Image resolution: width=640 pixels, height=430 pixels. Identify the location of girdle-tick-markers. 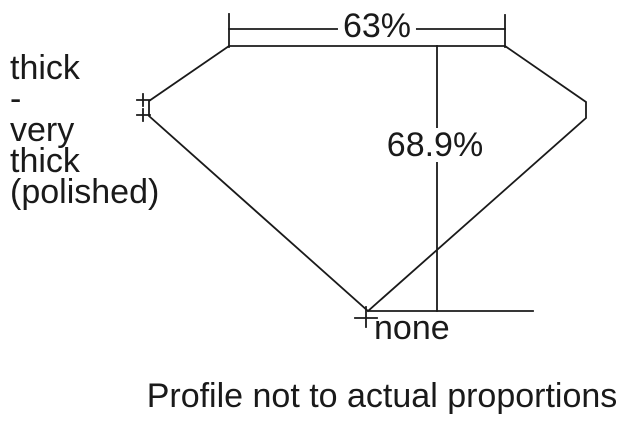
(143, 107).